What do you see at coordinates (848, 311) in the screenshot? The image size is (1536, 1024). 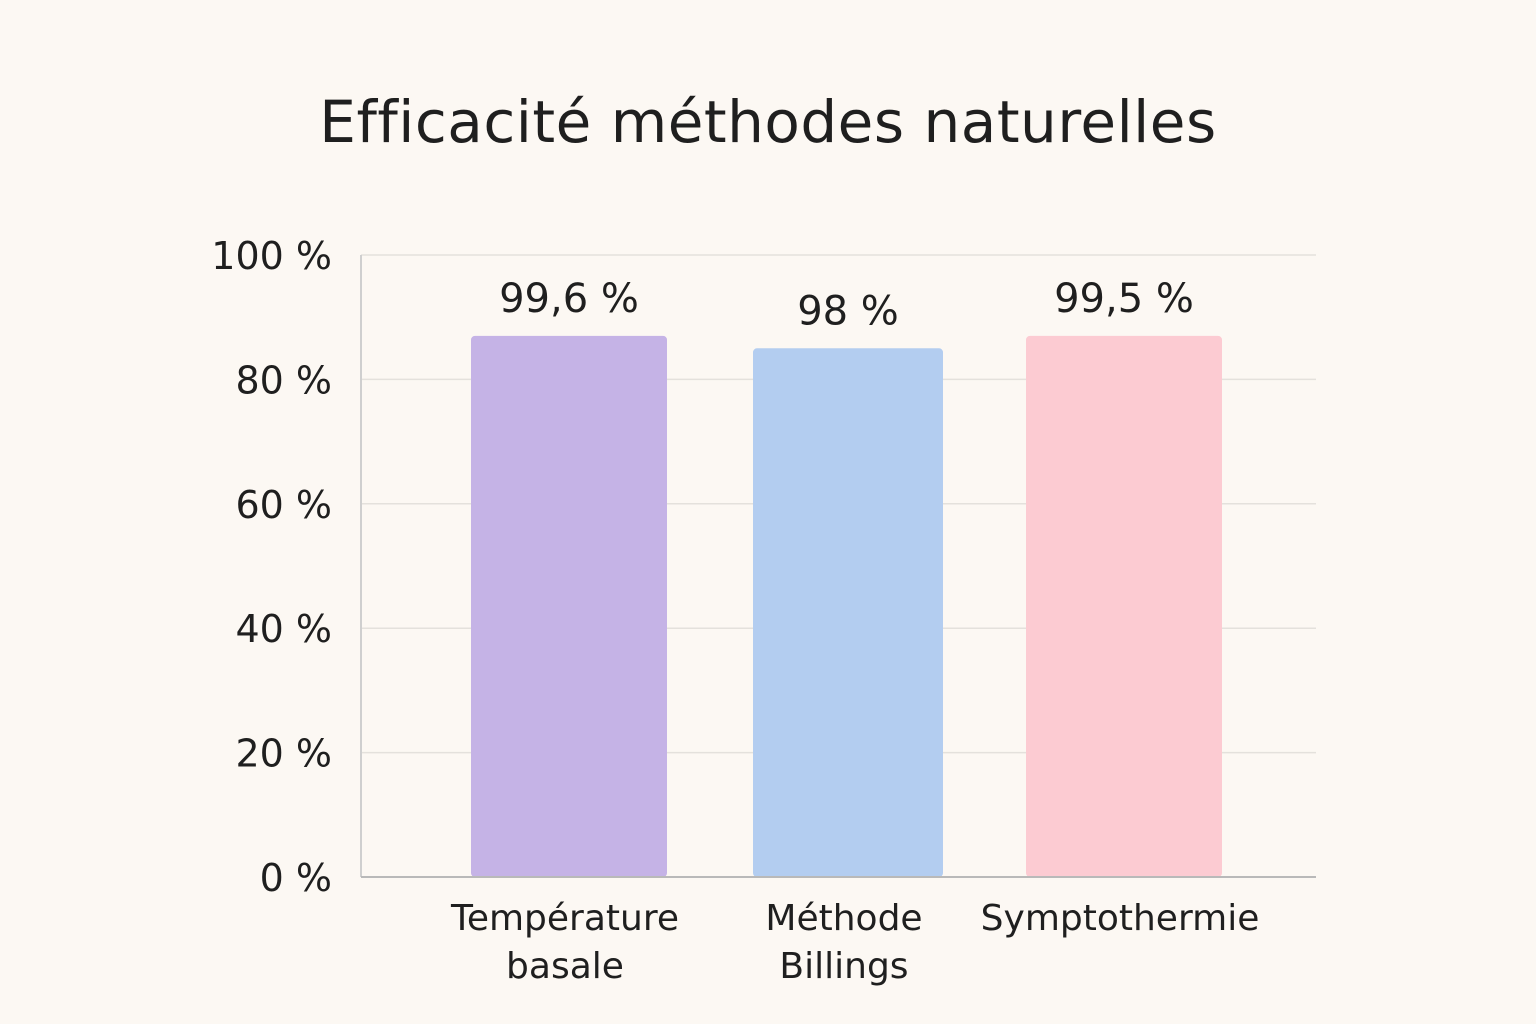 I see `data-label: 98 %` at bounding box center [848, 311].